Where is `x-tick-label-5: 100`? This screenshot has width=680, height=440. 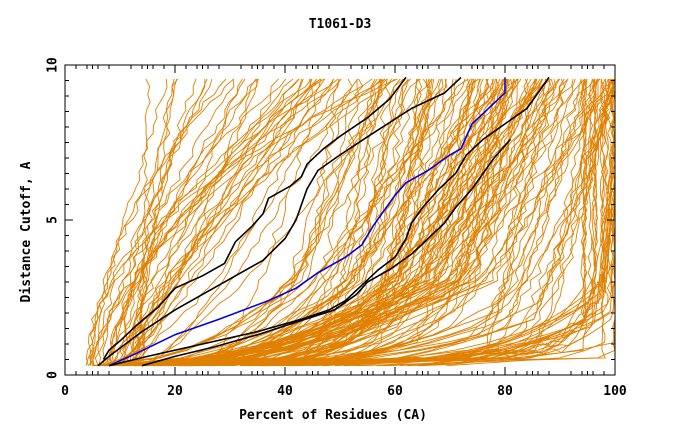 x-tick-label-5: 100 is located at coordinates (615, 391).